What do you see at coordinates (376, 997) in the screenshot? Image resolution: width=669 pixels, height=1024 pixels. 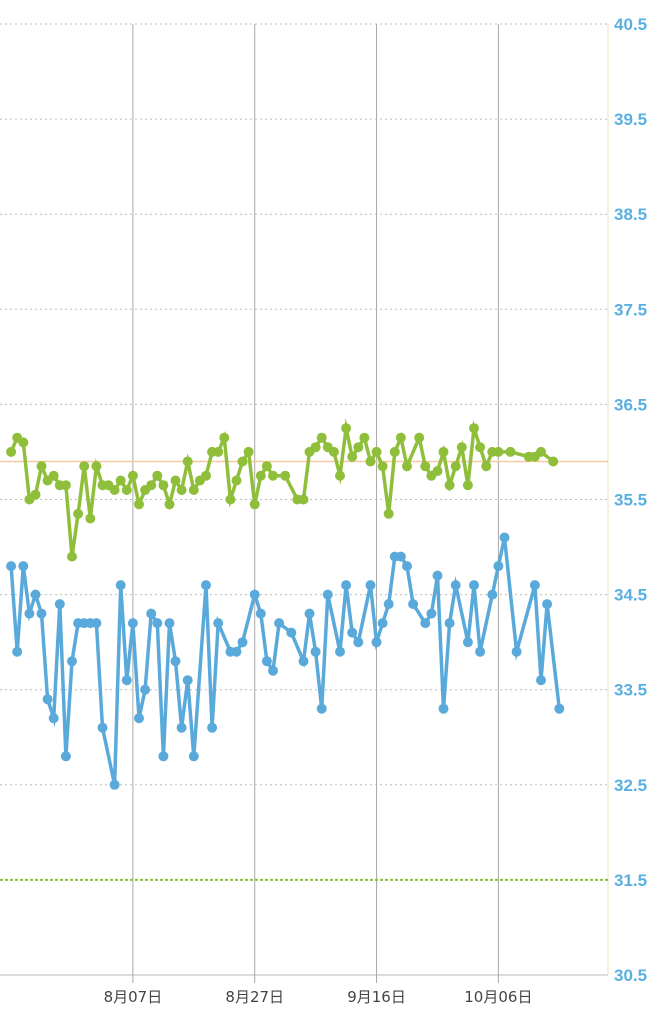 I see `x-tick-label: 9月16日` at bounding box center [376, 997].